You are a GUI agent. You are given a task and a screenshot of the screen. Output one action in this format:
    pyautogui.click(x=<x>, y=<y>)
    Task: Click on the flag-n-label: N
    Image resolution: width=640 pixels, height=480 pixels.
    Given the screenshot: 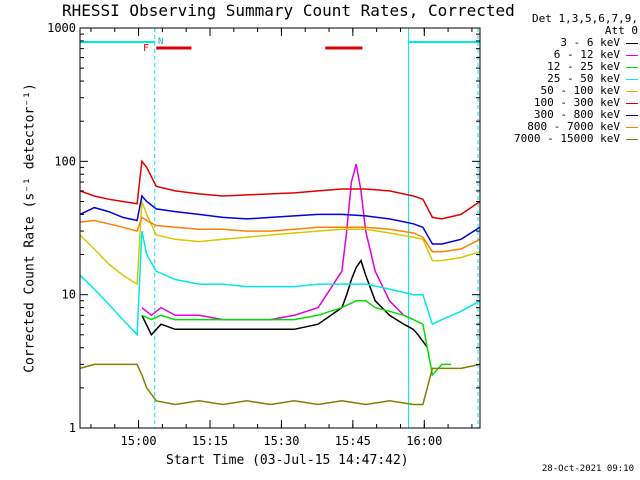 What is the action you would take?
    pyautogui.click(x=160, y=42)
    